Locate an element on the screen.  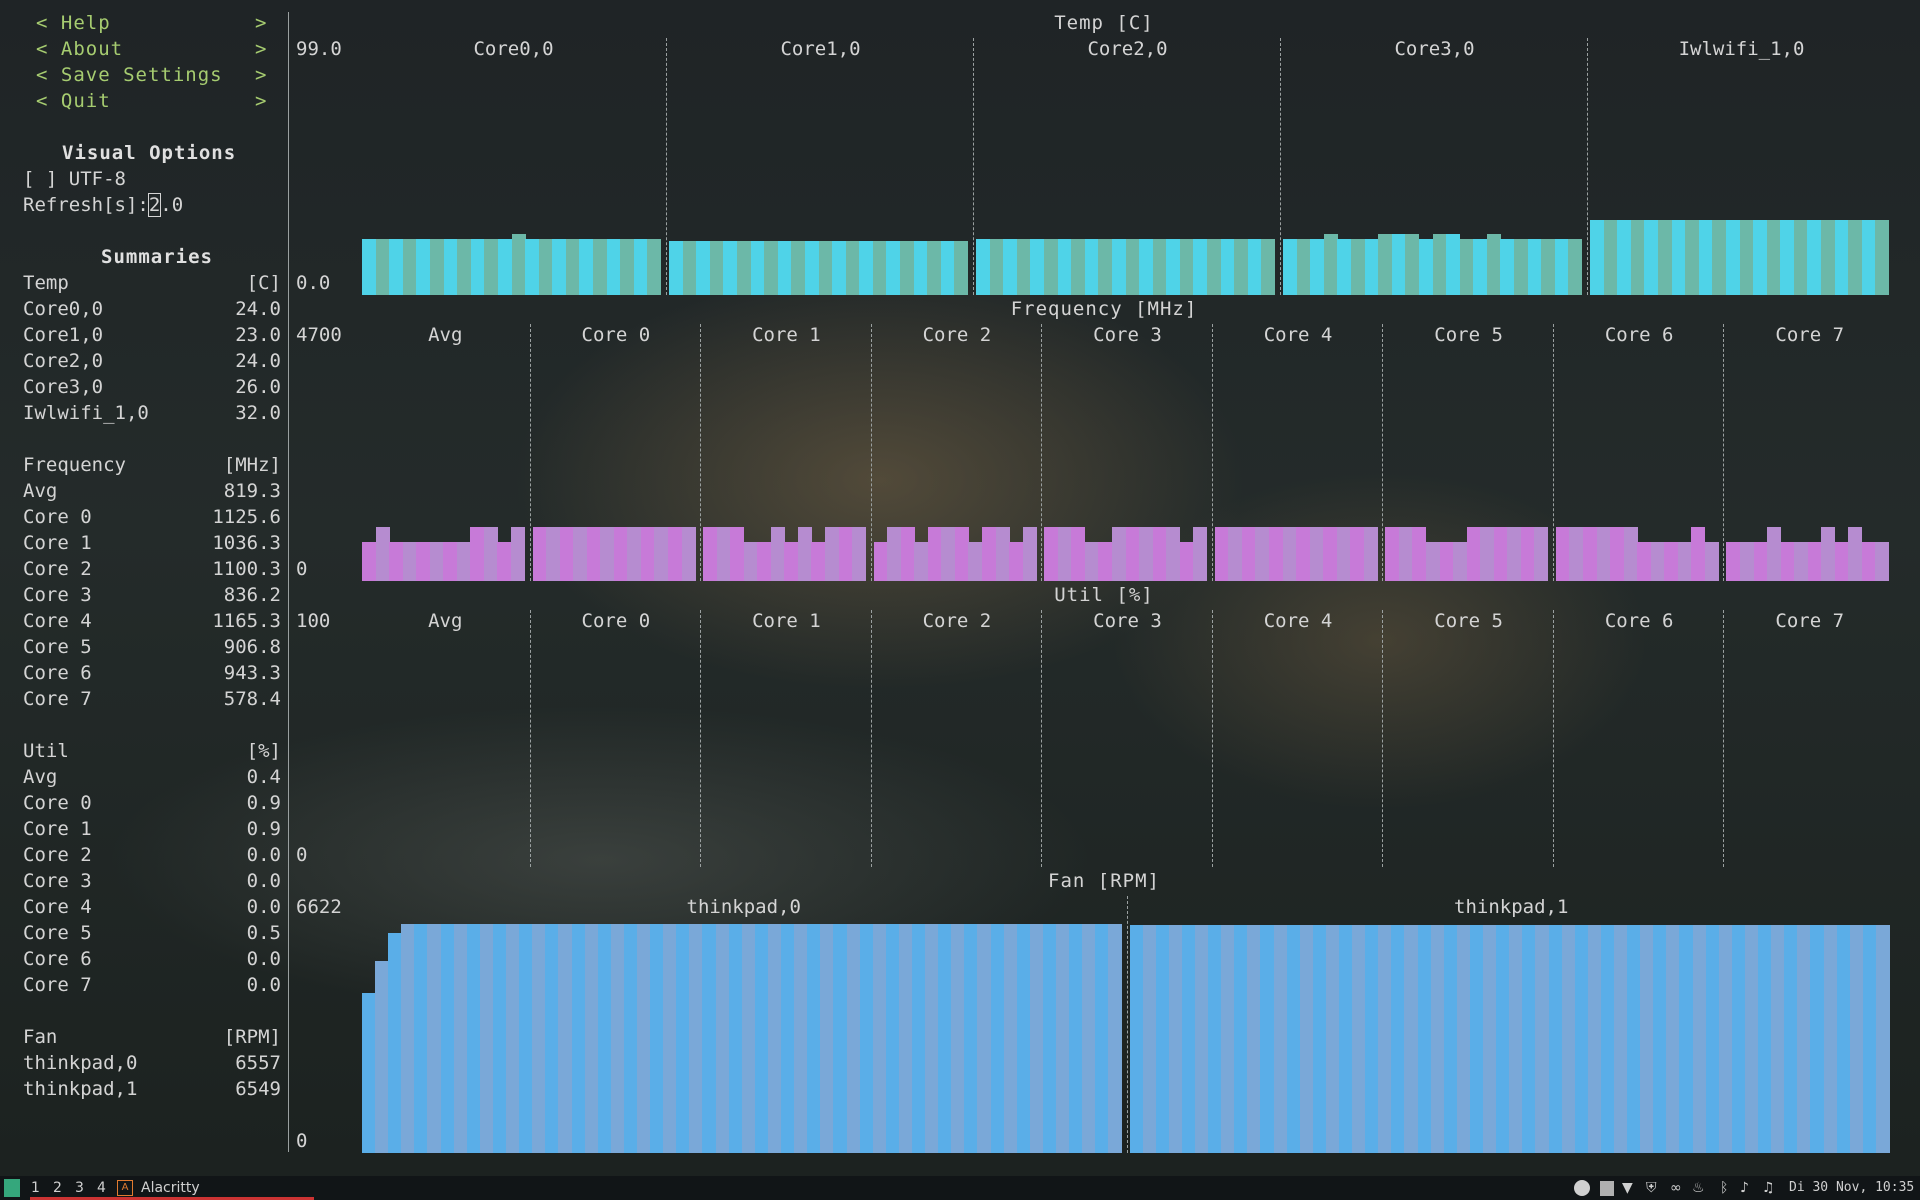
utf8-checkbox: [ ] UTF-8 is located at coordinates (74, 179).